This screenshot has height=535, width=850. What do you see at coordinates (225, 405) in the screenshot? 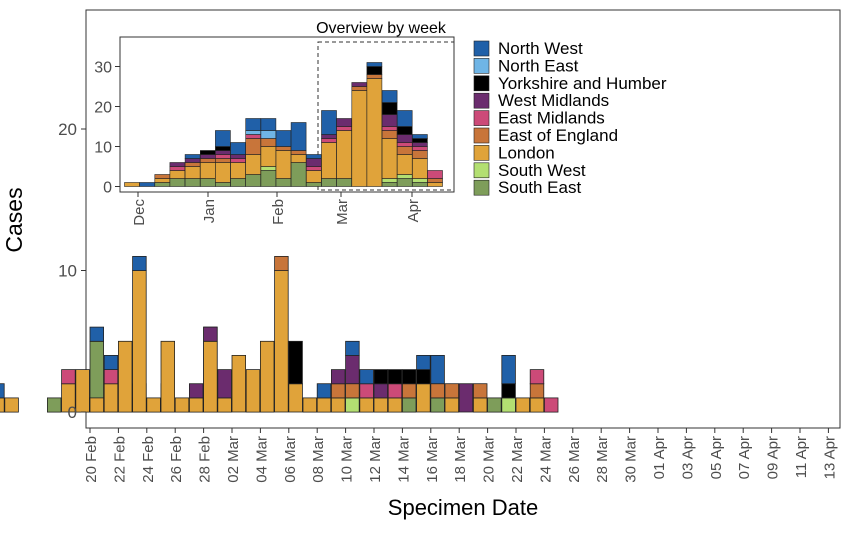
I see `bar-19-mar-london` at bounding box center [225, 405].